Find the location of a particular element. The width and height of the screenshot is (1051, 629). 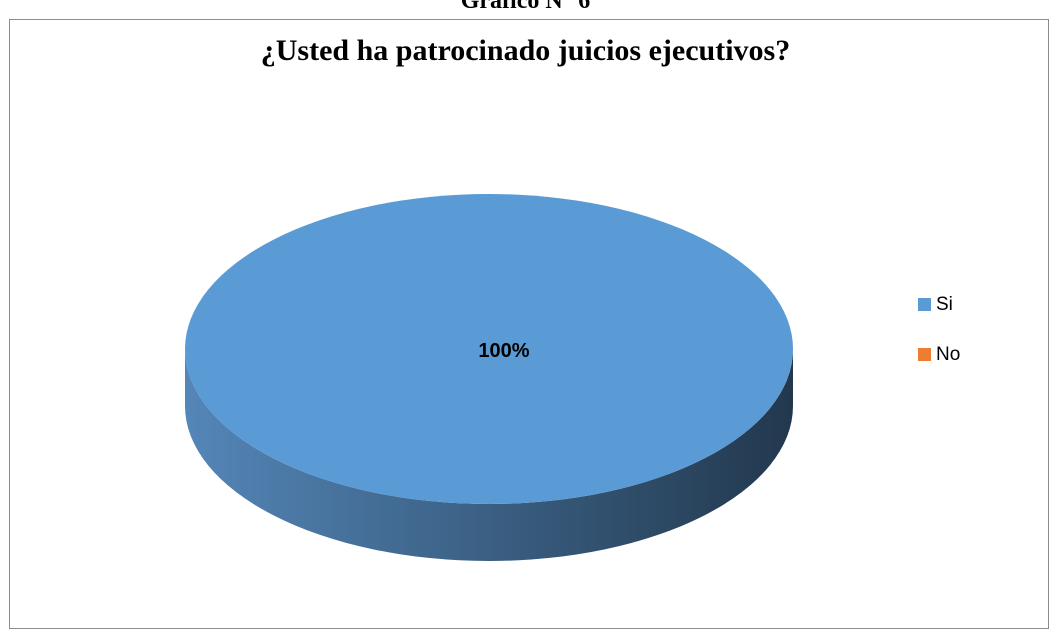

legend: Si No is located at coordinates (939, 341).